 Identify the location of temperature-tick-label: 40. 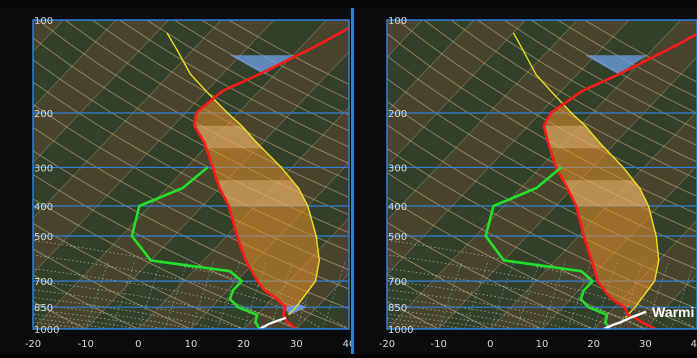
(694, 344).